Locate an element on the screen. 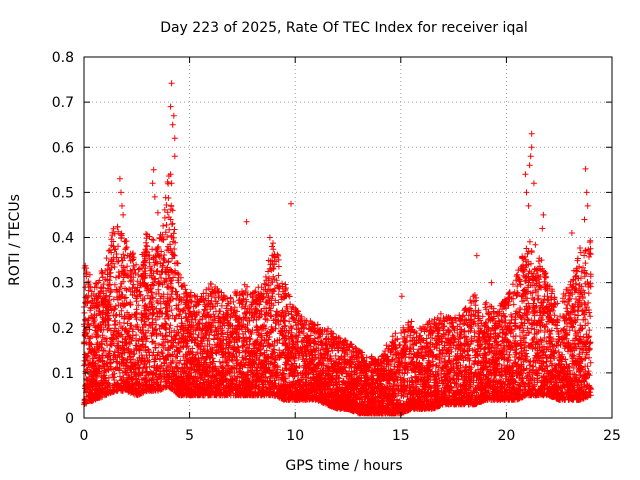  y-tick-label: 0.7 is located at coordinates (63, 103).